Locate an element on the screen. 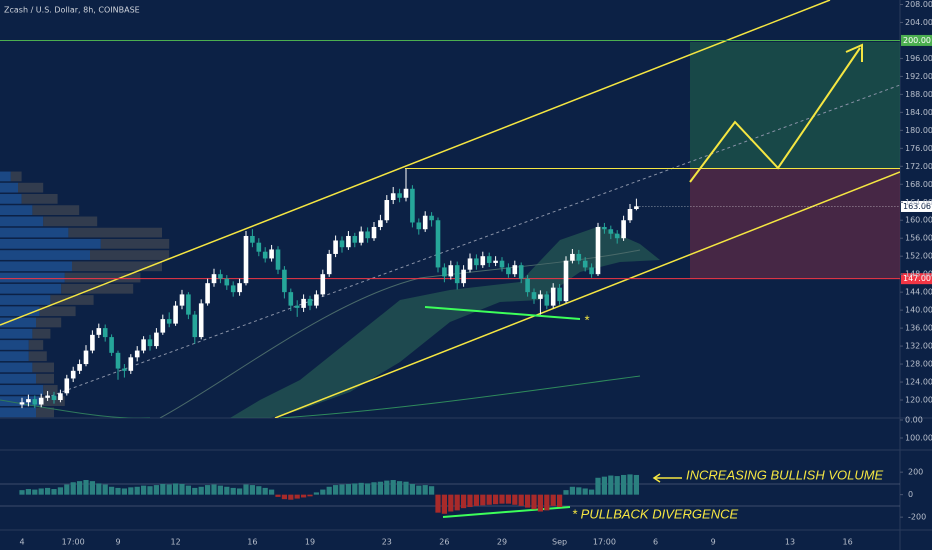 The width and height of the screenshot is (932, 550). price-tag is located at coordinates (916, 279).